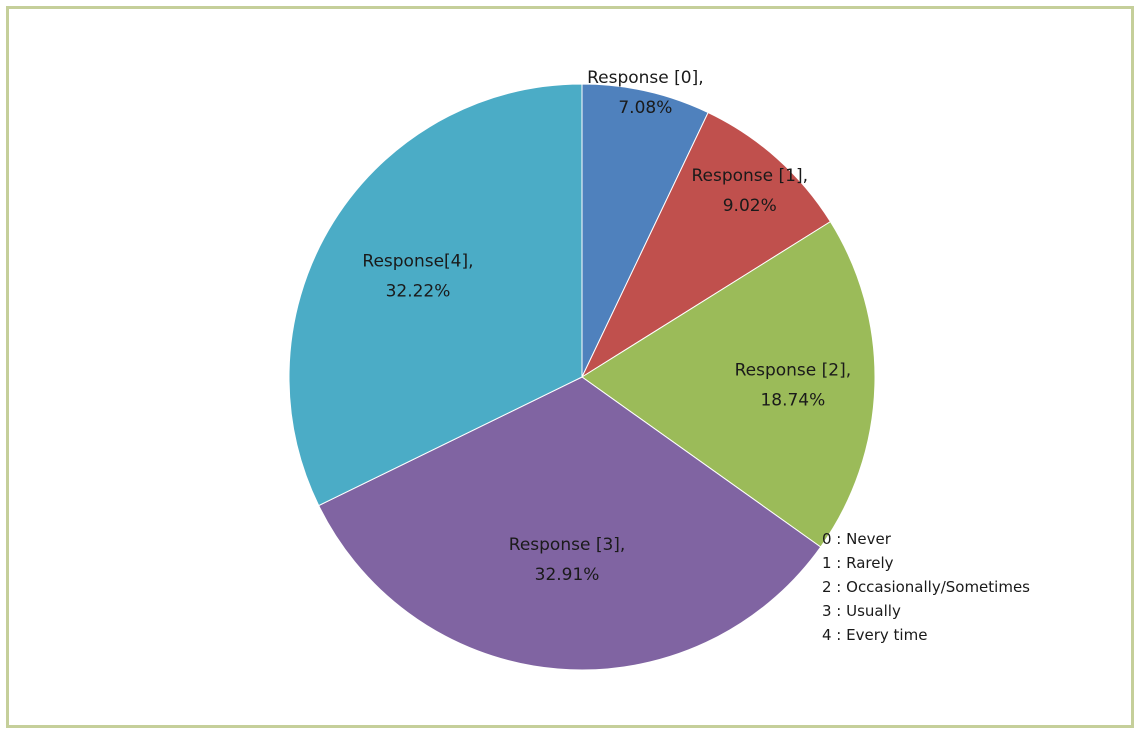 The image size is (1141, 735). What do you see at coordinates (861, 611) in the screenshot?
I see `key-item-3: 3 : Usually` at bounding box center [861, 611].